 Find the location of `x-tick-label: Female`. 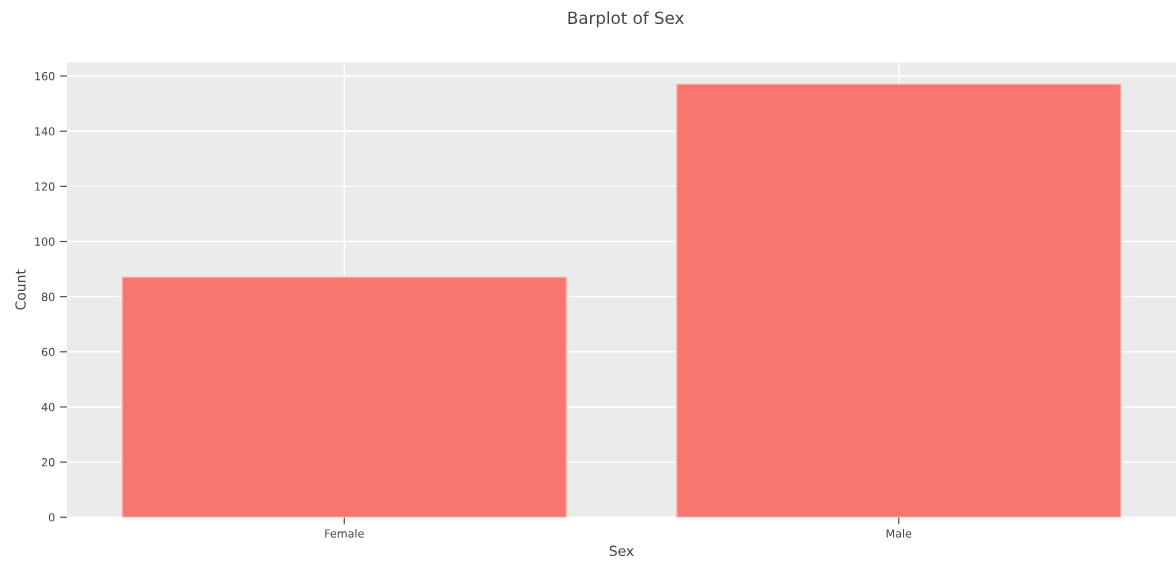

x-tick-label: Female is located at coordinates (344, 533).